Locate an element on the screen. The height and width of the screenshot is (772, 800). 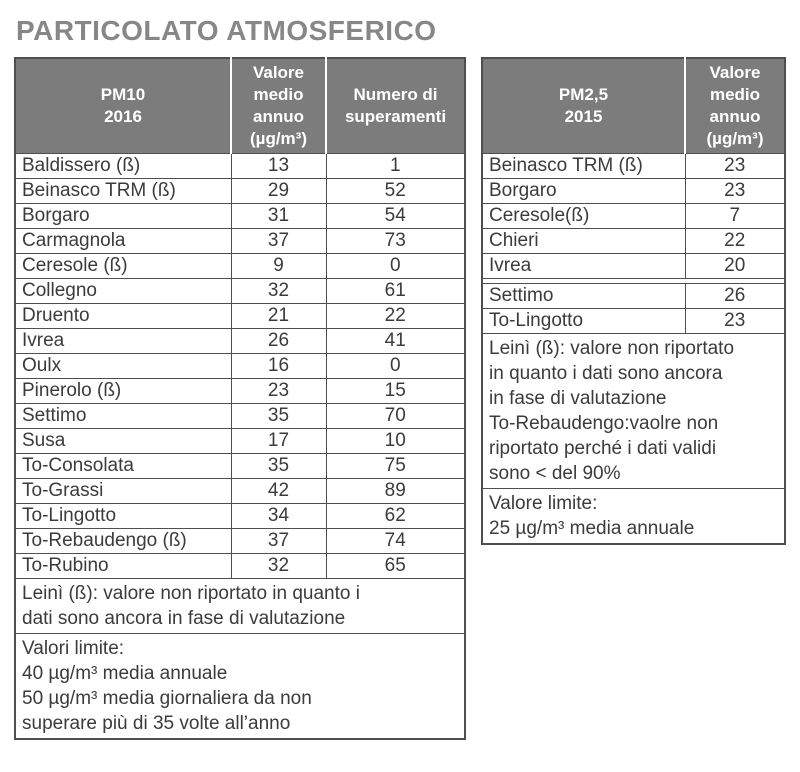
table-row: Settimo 26 is located at coordinates (633, 296).